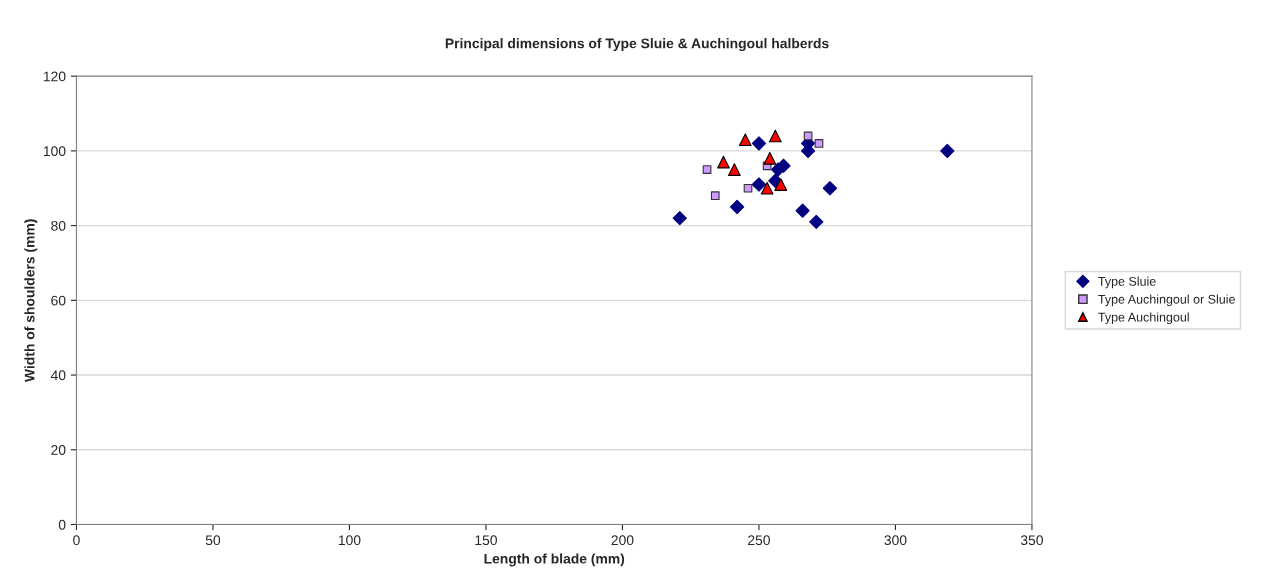 The height and width of the screenshot is (586, 1274). I want to click on y-axis-title: Width of shoulders (mm), so click(31, 301).